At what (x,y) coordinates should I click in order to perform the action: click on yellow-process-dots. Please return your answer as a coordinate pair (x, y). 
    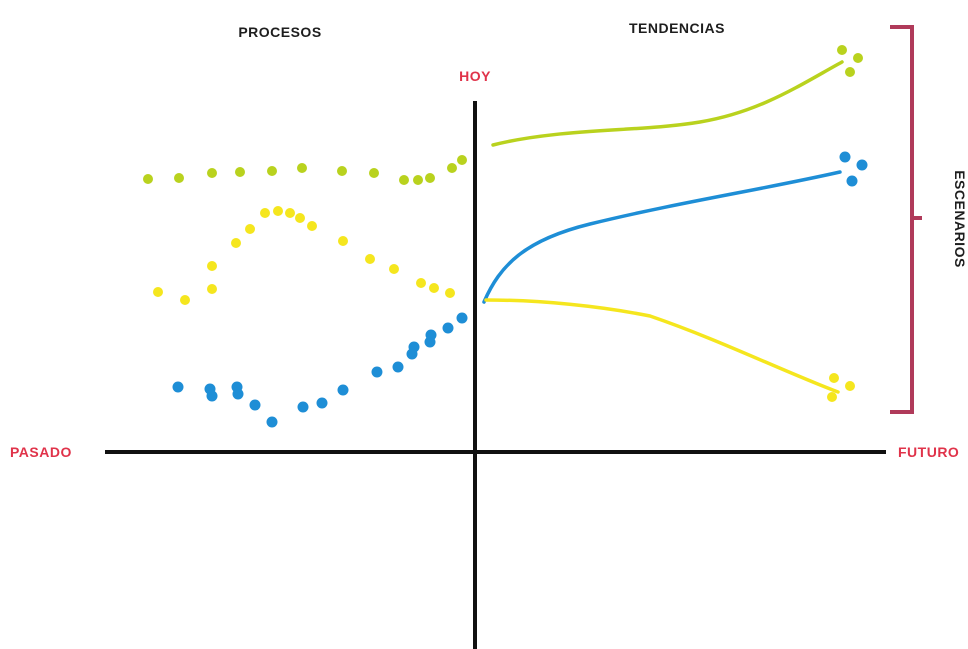
    Looking at the image, I should click on (304, 255).